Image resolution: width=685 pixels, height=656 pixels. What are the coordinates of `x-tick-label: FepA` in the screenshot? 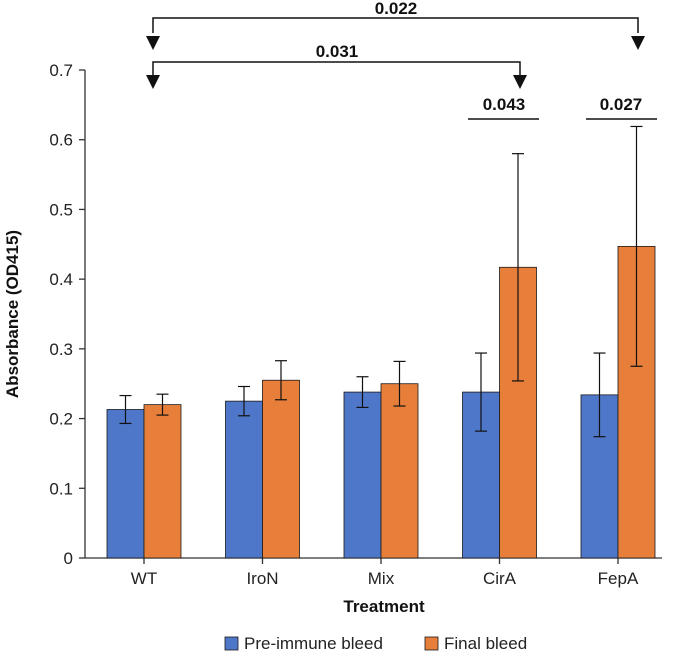 It's located at (618, 578).